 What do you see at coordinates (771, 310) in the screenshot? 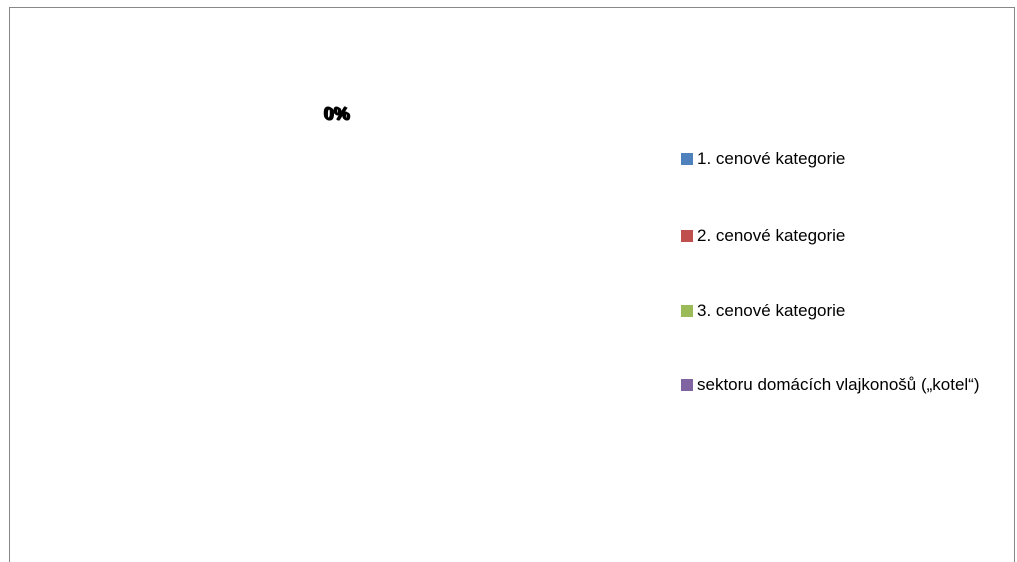
I see `legend-label: 3. cenové kategorie` at bounding box center [771, 310].